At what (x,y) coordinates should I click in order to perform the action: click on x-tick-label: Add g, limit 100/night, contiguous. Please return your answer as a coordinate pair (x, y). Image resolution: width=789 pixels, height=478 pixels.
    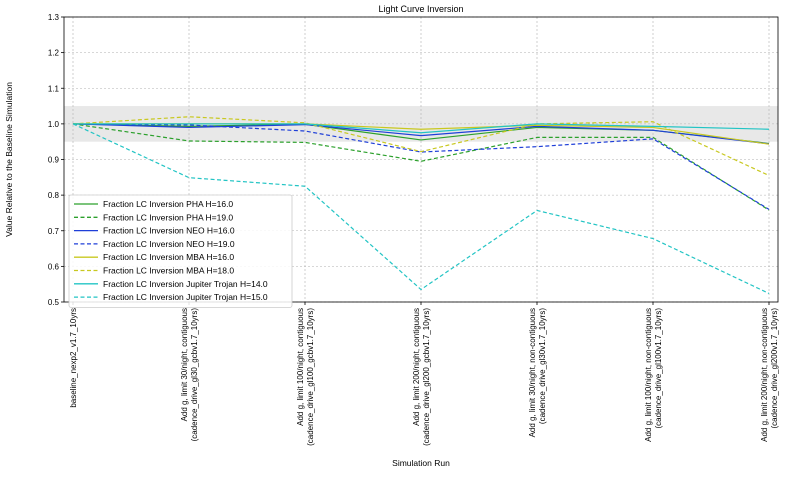
    Looking at the image, I should click on (300, 367).